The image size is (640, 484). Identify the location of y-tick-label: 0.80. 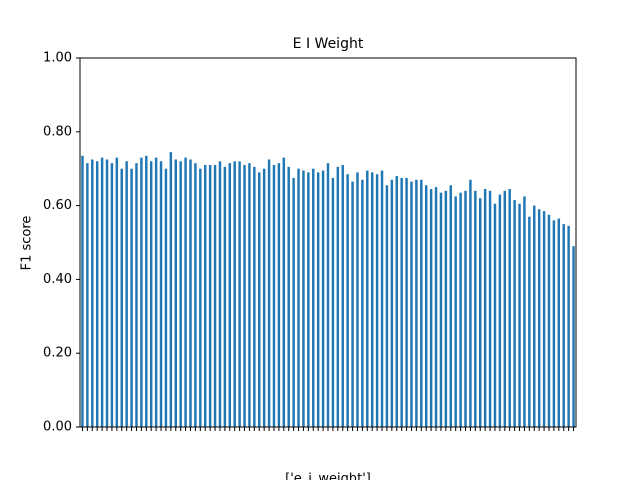
(57, 131).